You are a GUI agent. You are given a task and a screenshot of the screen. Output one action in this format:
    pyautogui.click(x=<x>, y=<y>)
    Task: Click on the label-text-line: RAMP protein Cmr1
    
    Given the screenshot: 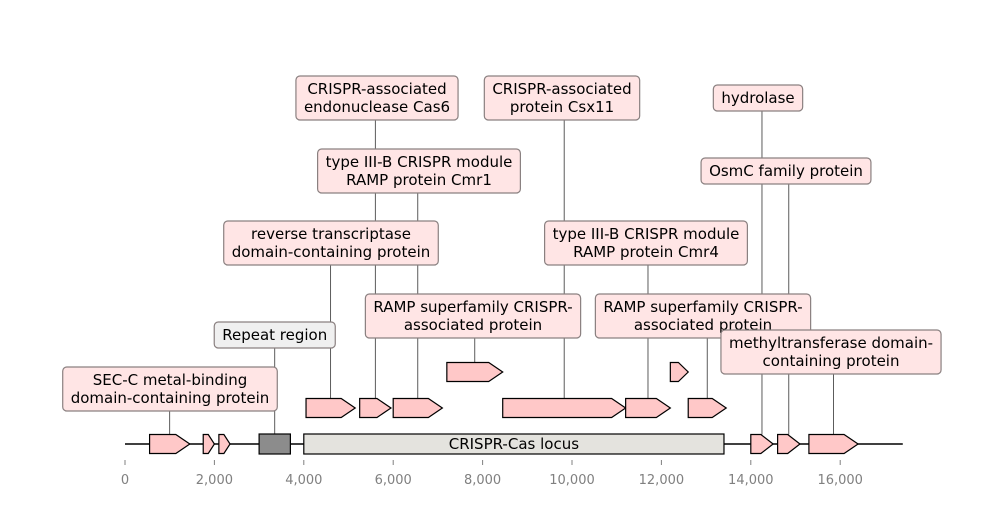 What is the action you would take?
    pyautogui.click(x=419, y=180)
    